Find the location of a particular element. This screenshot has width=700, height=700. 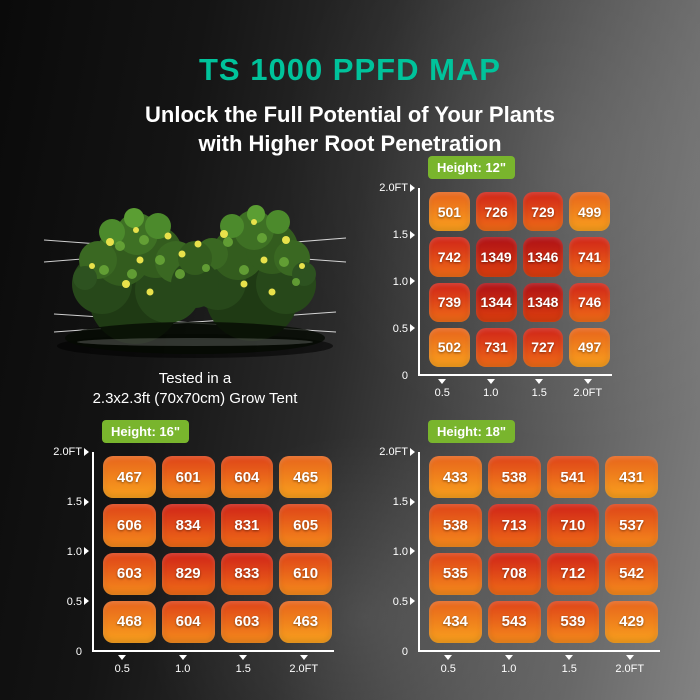

ppfd-value-cell: 713 is located at coordinates (514, 525).